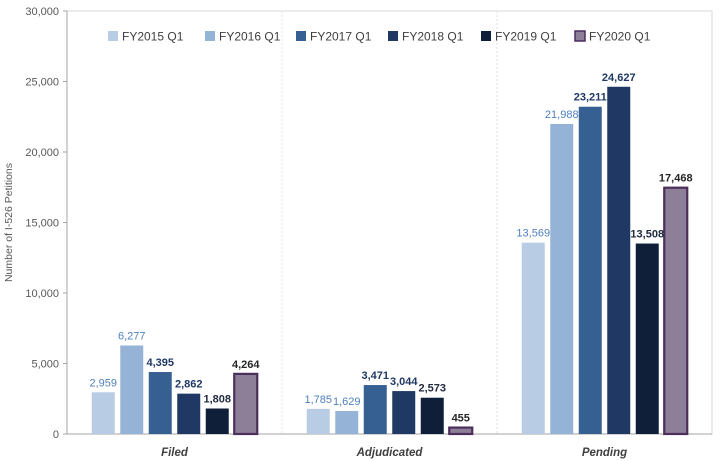 This screenshot has width=720, height=461. I want to click on y-tick-label: 0, so click(56, 435).